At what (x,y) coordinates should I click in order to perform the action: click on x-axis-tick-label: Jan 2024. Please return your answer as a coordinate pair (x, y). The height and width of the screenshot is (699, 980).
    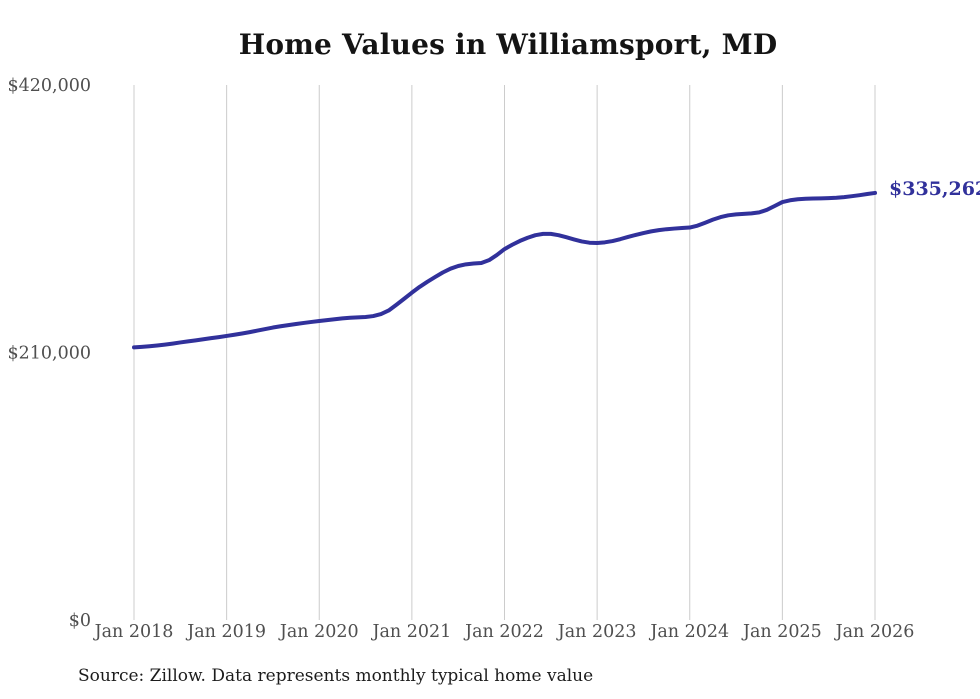
    Looking at the image, I should click on (688, 632).